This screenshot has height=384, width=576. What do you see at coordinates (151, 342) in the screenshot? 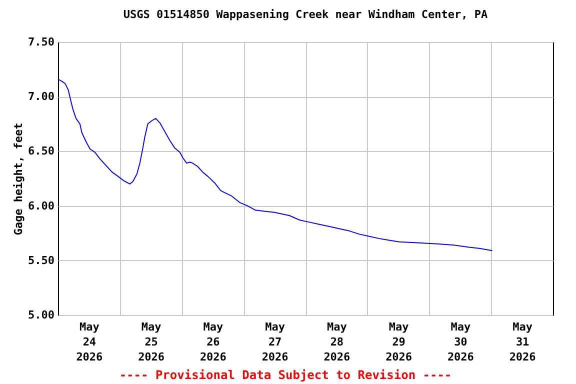
I see `x-tick-label: May 25 2026` at bounding box center [151, 342].